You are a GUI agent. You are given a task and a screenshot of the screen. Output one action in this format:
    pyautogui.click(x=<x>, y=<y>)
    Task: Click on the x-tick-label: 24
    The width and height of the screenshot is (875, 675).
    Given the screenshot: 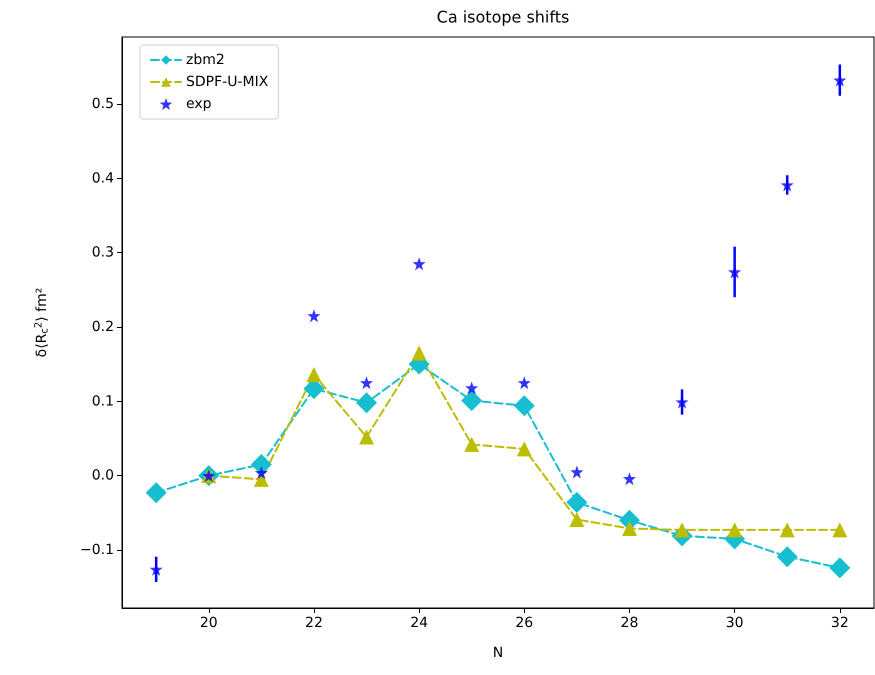 What is the action you would take?
    pyautogui.click(x=419, y=623)
    